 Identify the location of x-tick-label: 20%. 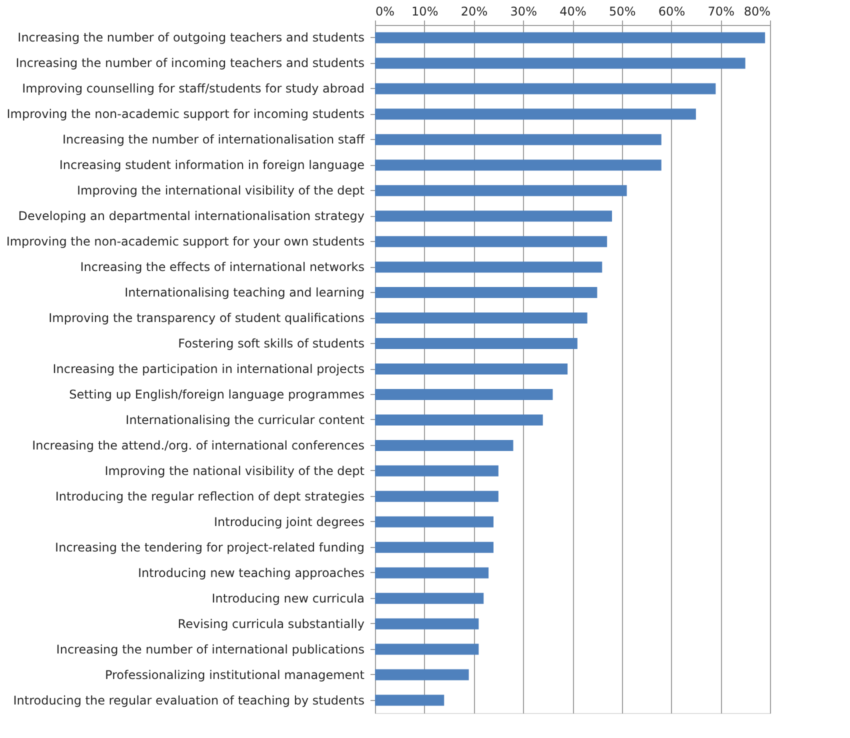
(474, 11).